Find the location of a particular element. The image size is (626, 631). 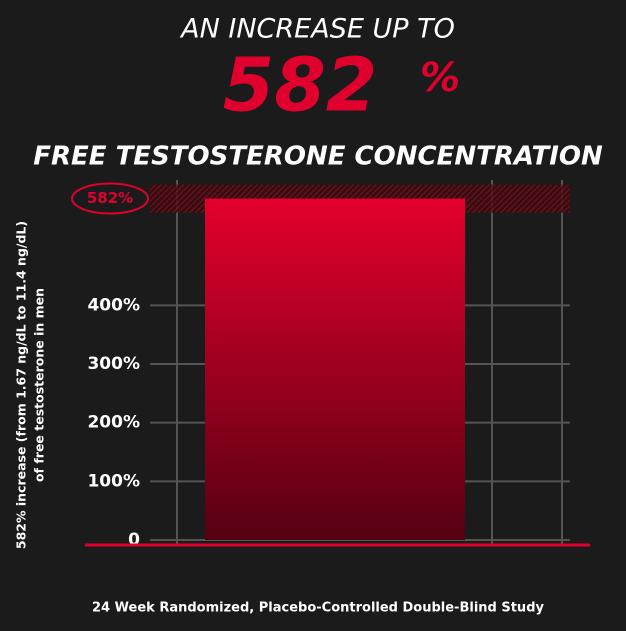

y-axis-label-line: of free testosterone in men is located at coordinates (39, 385).